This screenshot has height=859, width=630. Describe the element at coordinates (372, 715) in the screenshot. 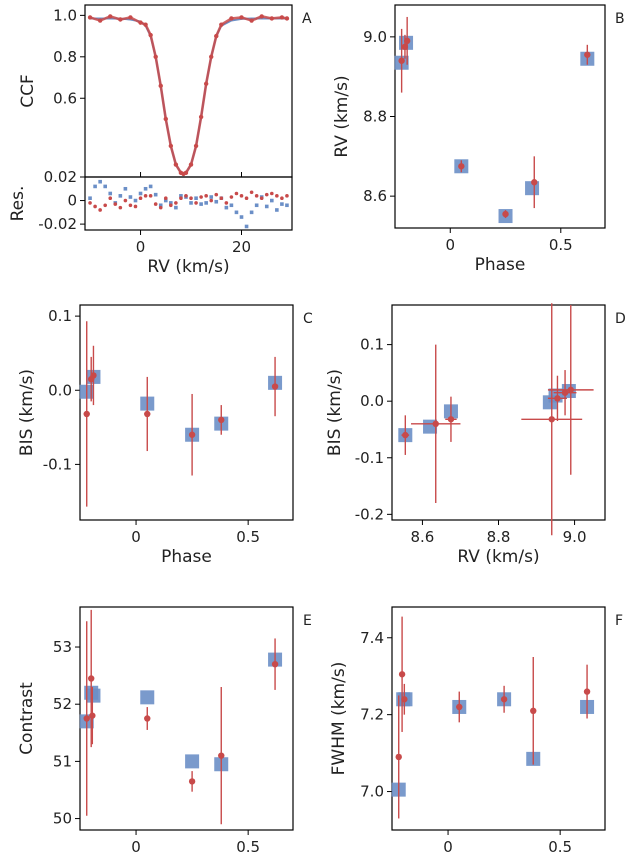

I see `panel-f-ytick-label: 7.2` at that location.